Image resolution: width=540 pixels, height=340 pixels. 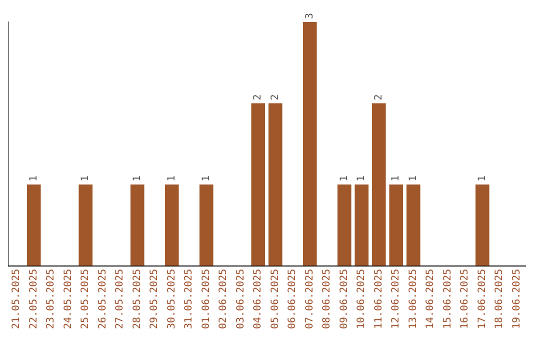 What do you see at coordinates (310, 15) in the screenshot?
I see `data-label: 3` at bounding box center [310, 15].